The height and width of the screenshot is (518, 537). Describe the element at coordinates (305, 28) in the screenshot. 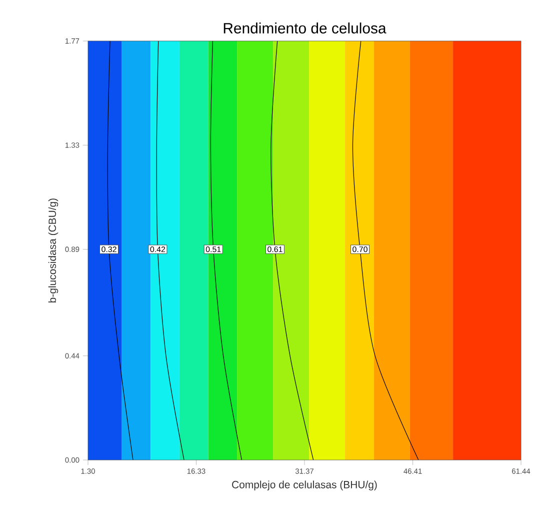

I see `chart-title: Rendimiento de celulosa` at that location.